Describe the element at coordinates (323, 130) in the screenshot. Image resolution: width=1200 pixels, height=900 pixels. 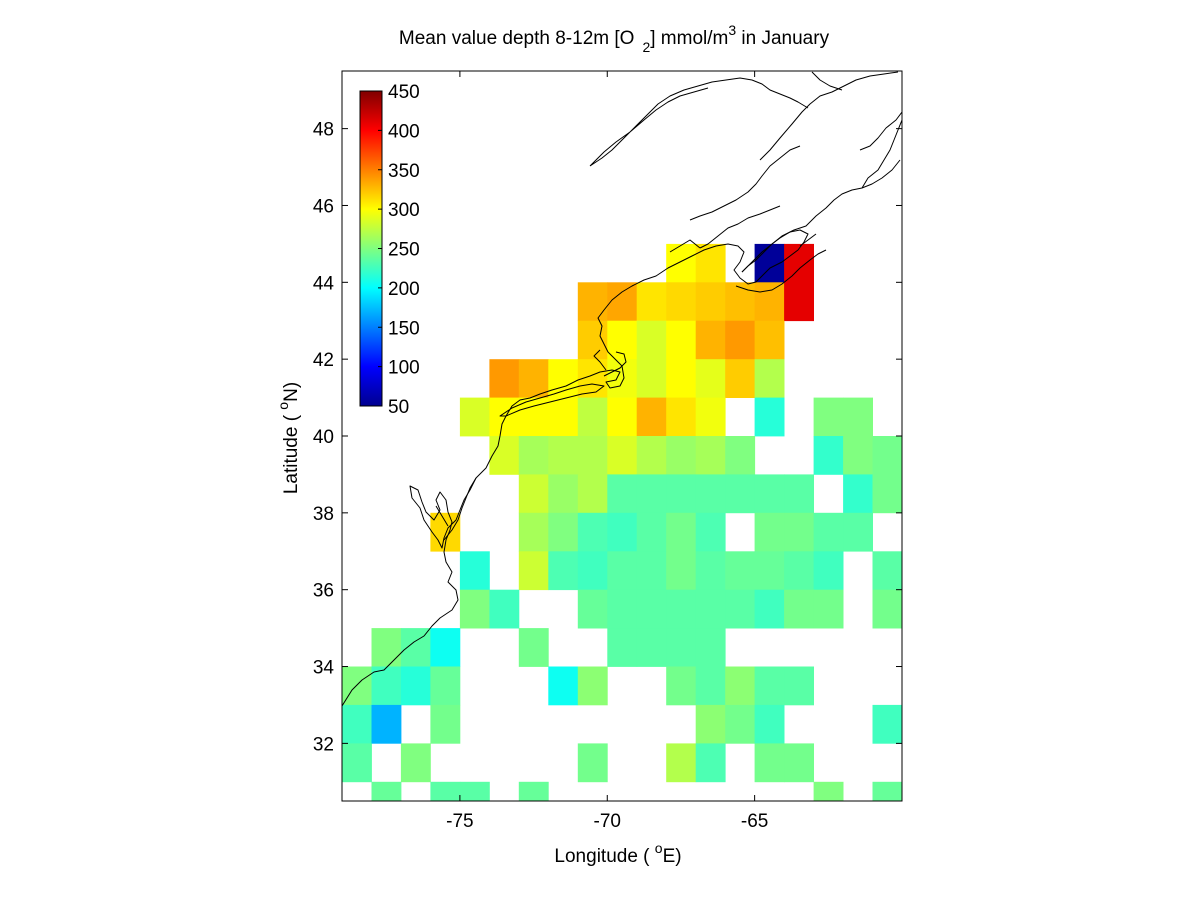
I see `y-tick-label: 48` at that location.